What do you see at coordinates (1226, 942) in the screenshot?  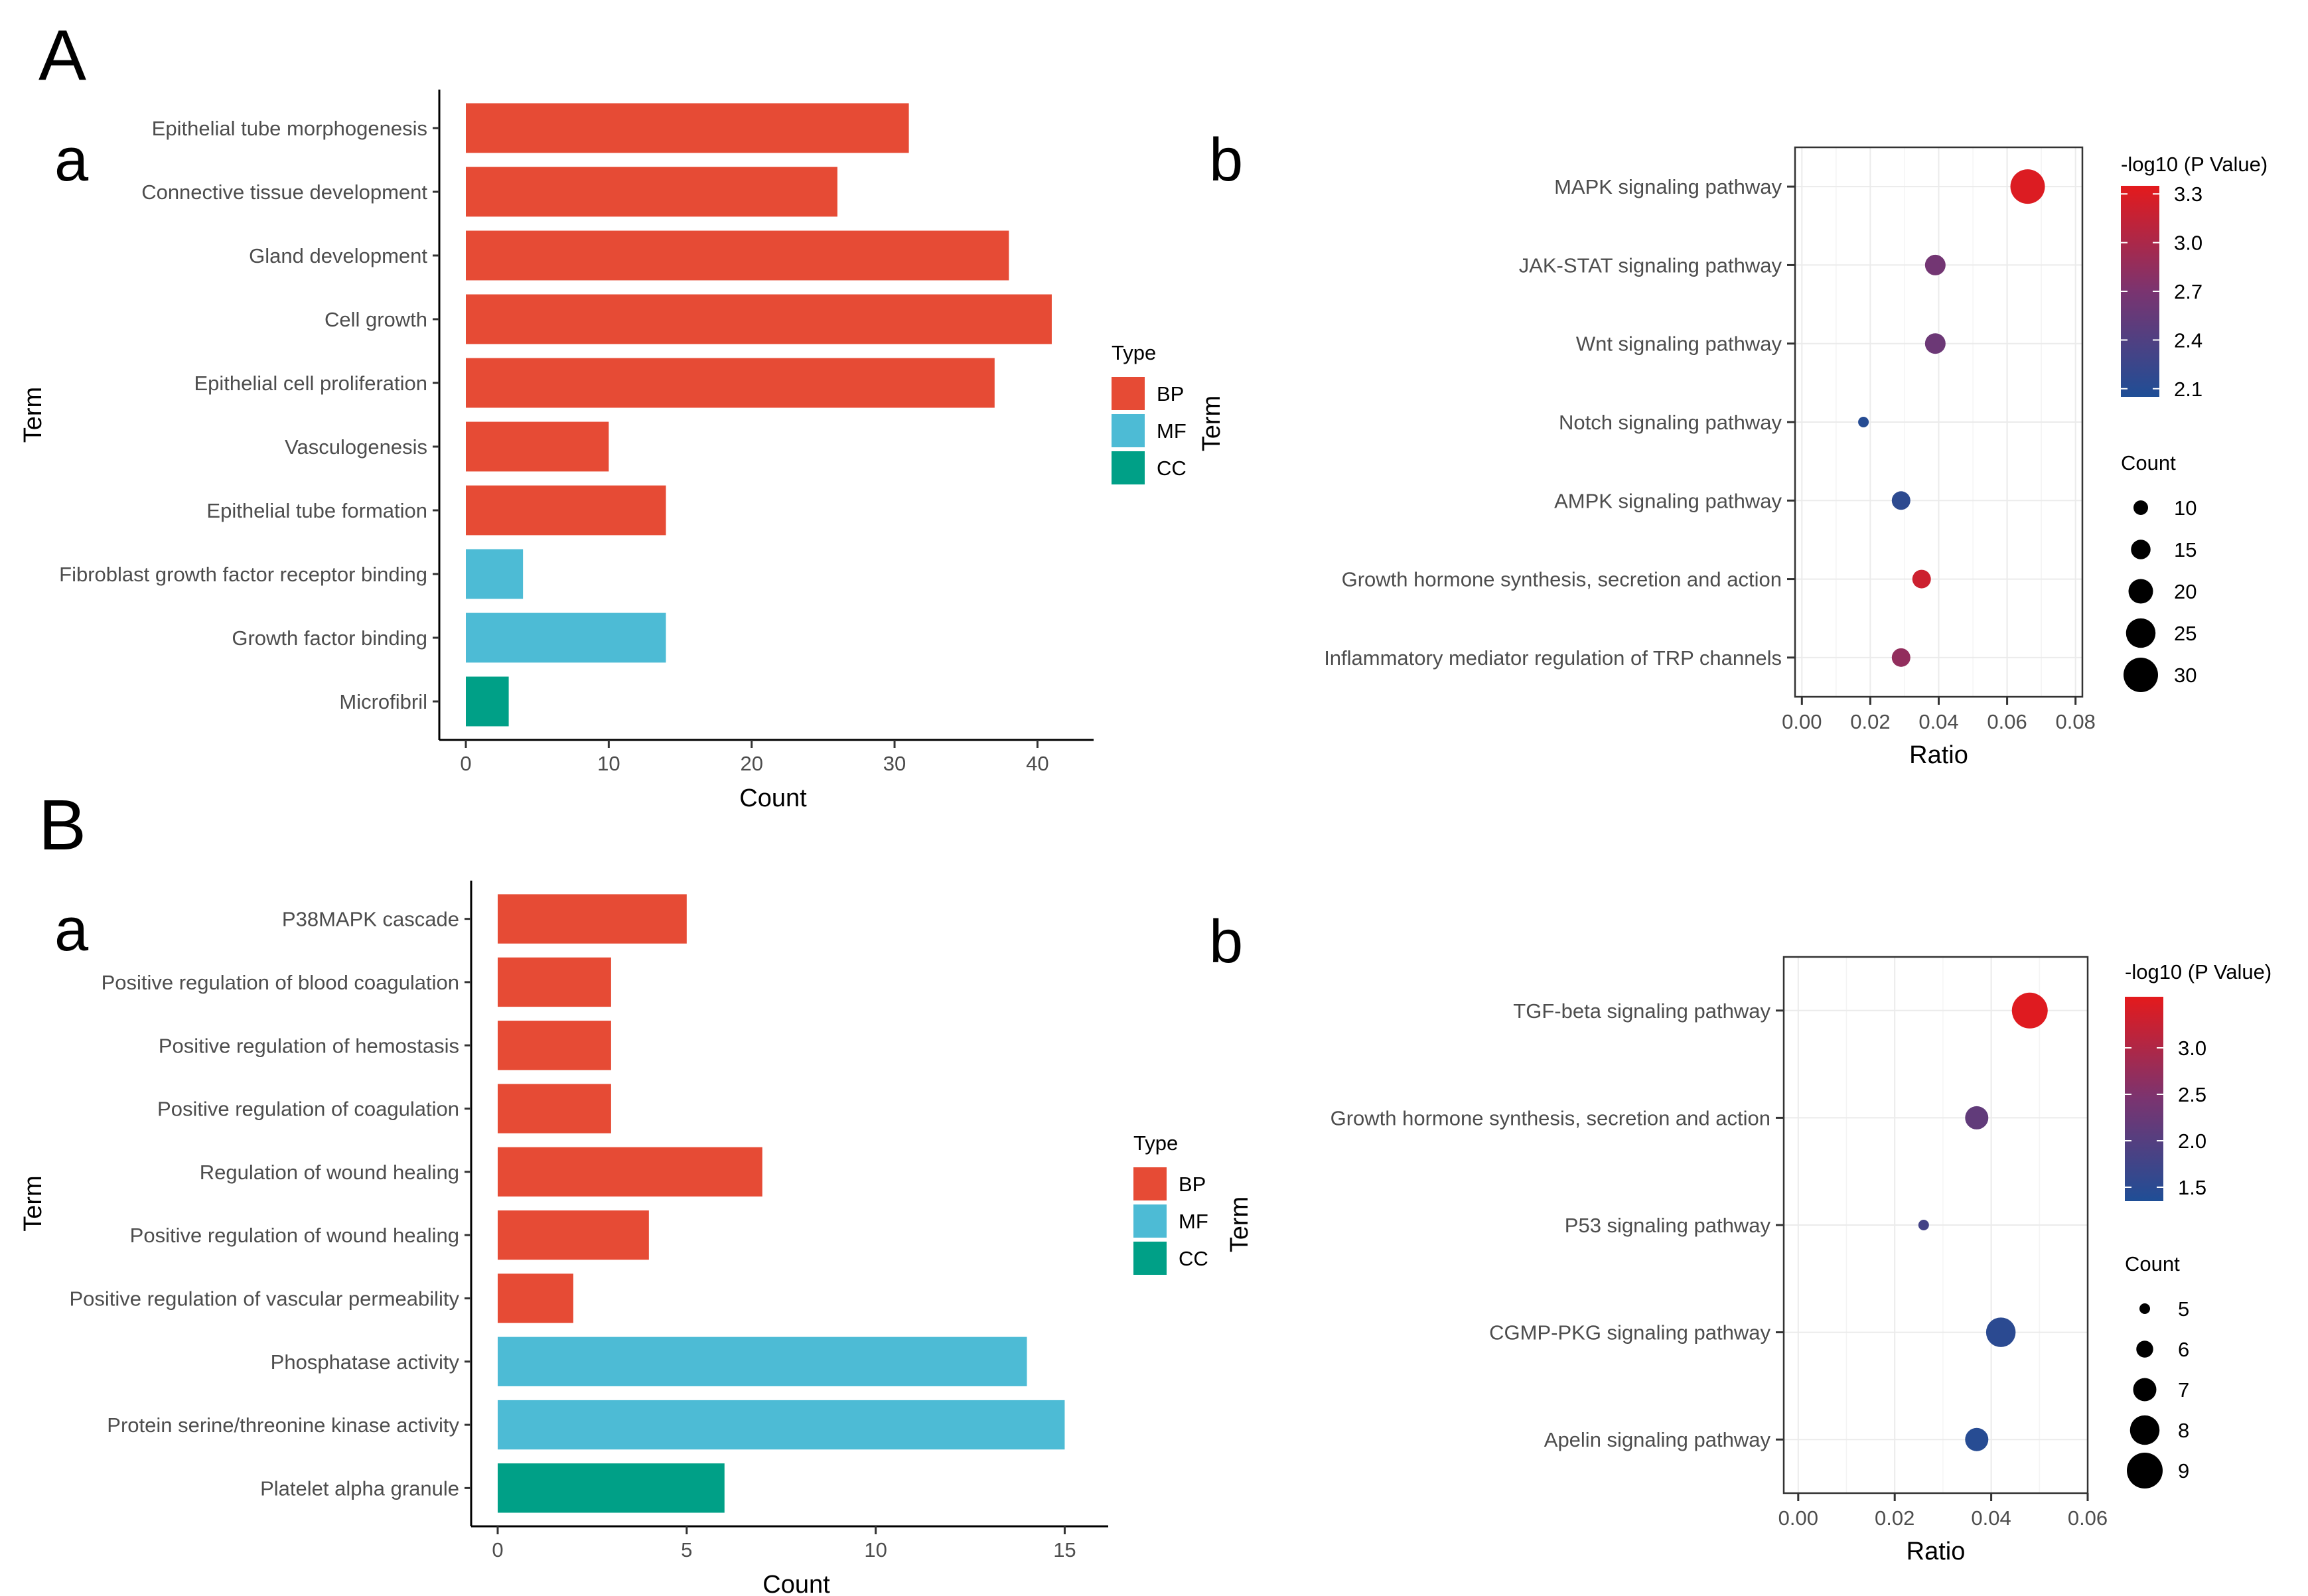 I see `subpanel-label-B-b: b` at bounding box center [1226, 942].